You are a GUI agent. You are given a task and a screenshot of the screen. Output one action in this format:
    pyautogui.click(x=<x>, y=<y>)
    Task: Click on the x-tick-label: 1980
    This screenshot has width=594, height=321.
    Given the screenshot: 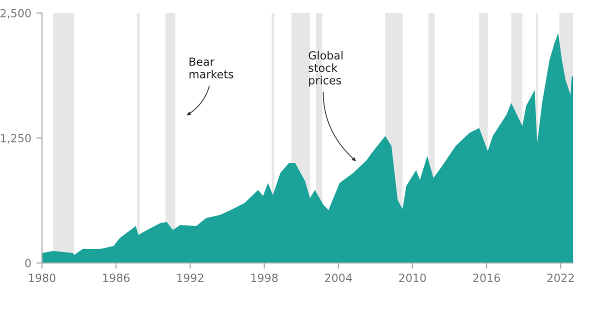 What is the action you would take?
    pyautogui.click(x=42, y=278)
    